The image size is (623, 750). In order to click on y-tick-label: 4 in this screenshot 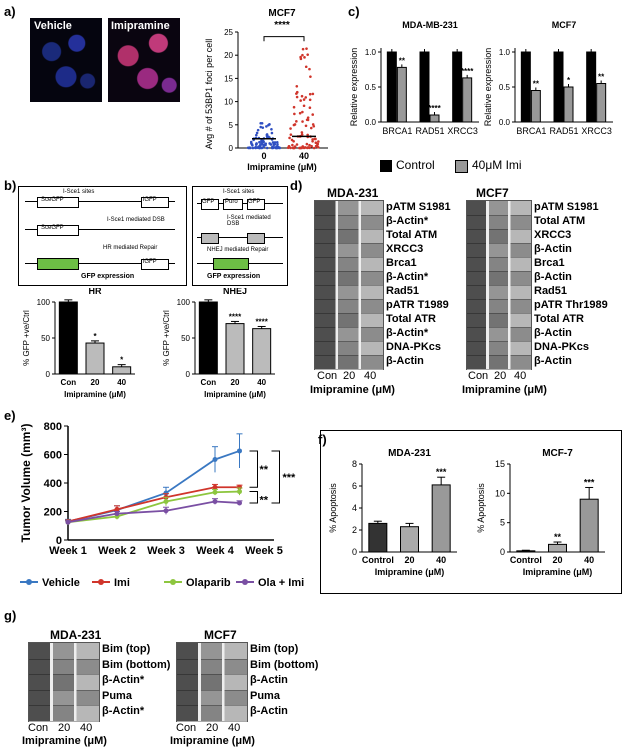, I will do `click(354, 508)`.